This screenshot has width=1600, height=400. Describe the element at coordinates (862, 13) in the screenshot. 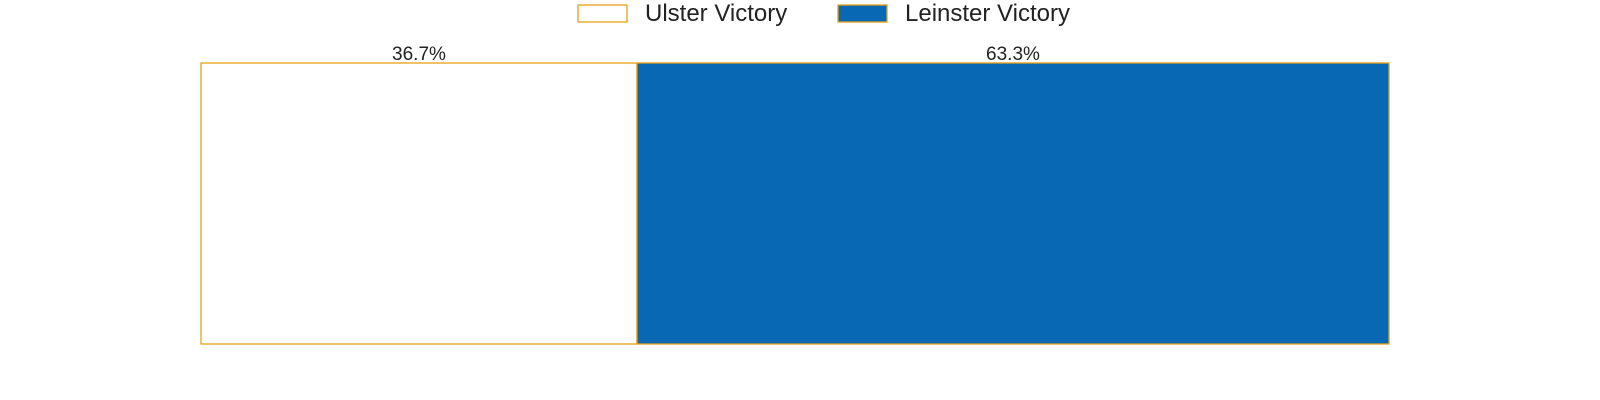

I see `legend-swatch-leinster-victory` at that location.